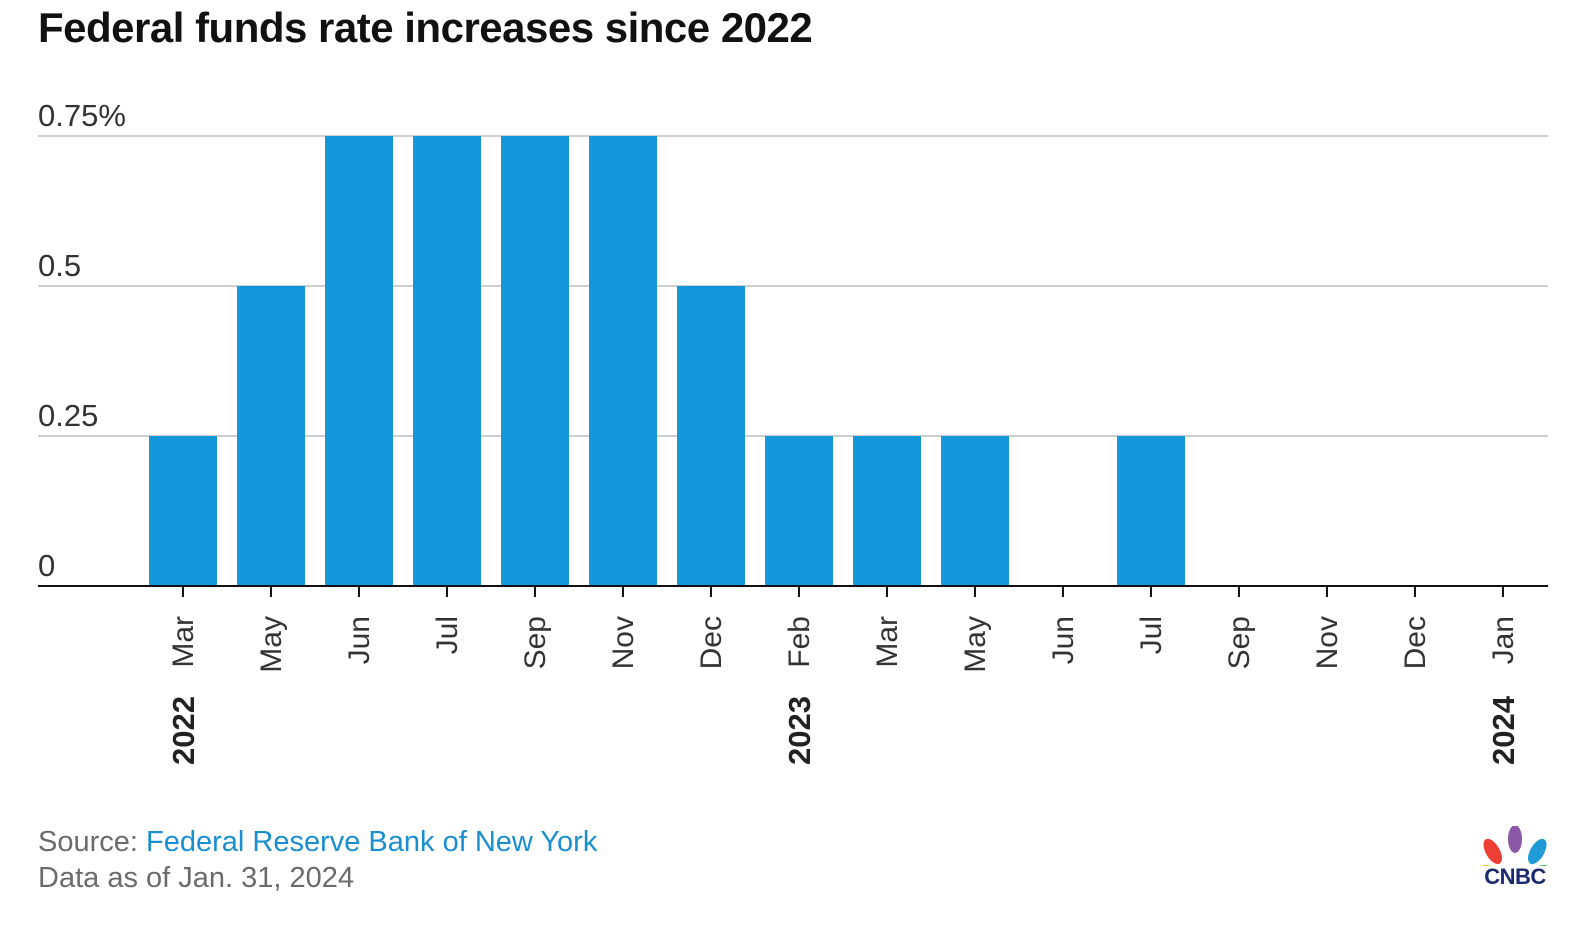 Image resolution: width=1596 pixels, height=930 pixels. What do you see at coordinates (1515, 854) in the screenshot?
I see `cnbc-peacock-icon` at bounding box center [1515, 854].